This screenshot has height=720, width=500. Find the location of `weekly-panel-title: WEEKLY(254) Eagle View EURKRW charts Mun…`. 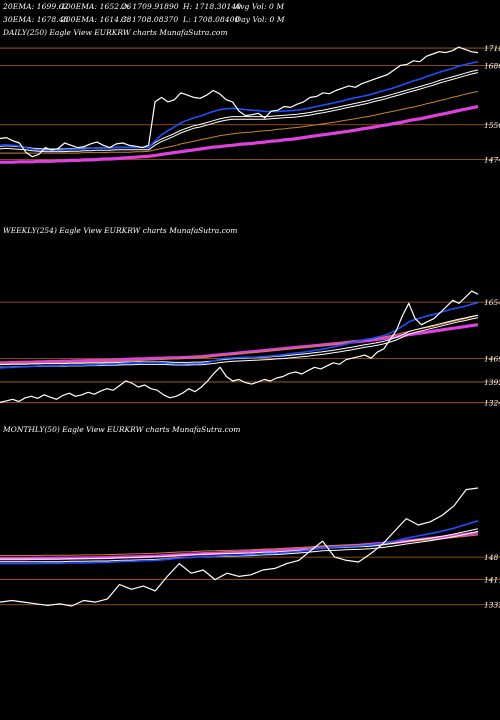

weekly-panel-title: WEEKLY(254) Eagle View EURKRW charts Mun… is located at coordinates (120, 230).